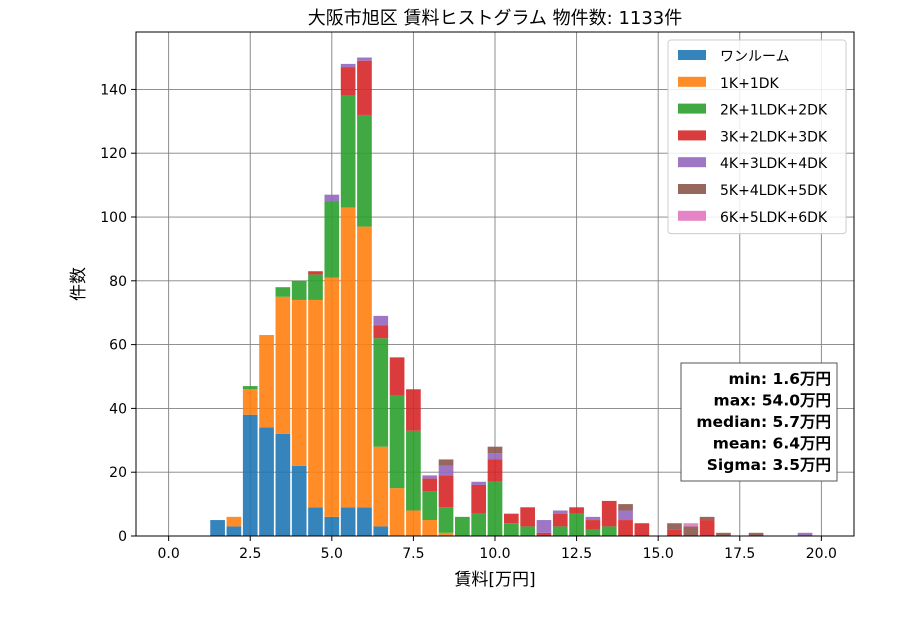 The width and height of the screenshot is (900, 630). Describe the element at coordinates (774, 111) in the screenshot. I see `legend-entry: 2K+1LDK+2DK` at that location.